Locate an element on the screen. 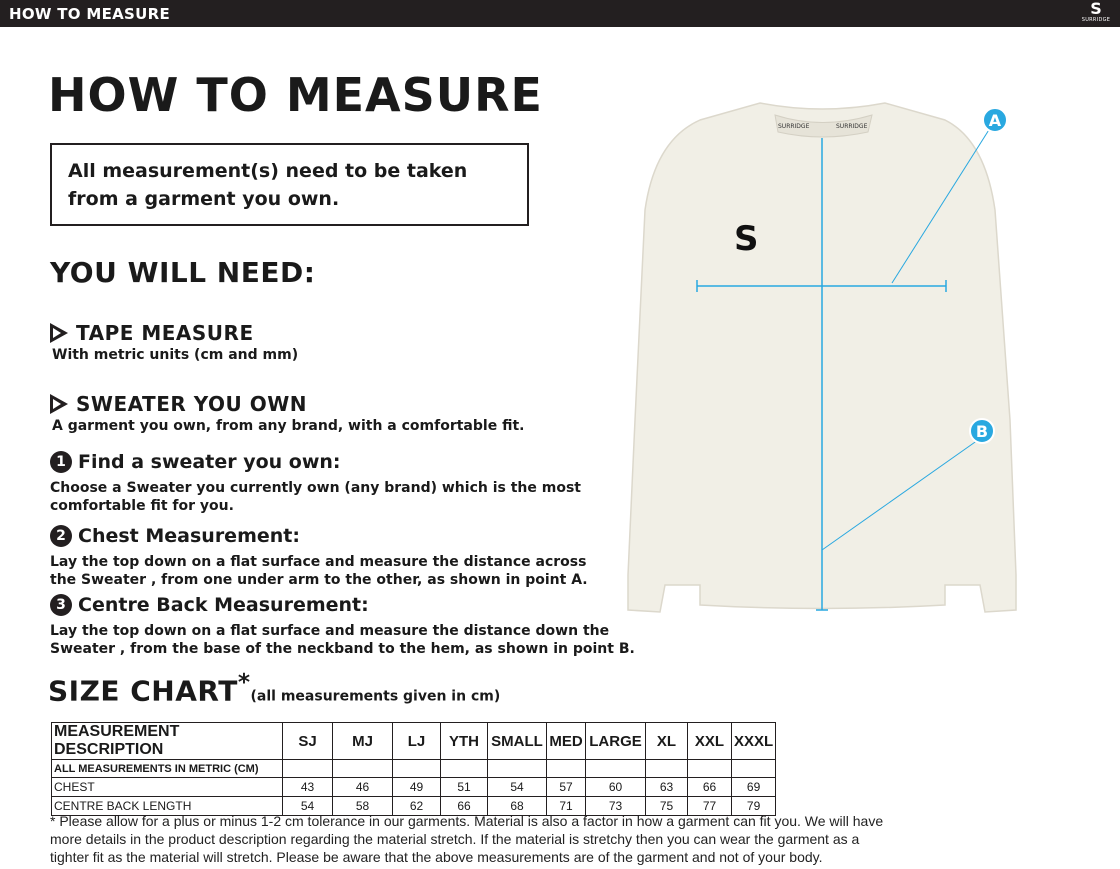 This screenshot has height=869, width=1120. page-title: HOW TO MEASURE is located at coordinates (295, 95).